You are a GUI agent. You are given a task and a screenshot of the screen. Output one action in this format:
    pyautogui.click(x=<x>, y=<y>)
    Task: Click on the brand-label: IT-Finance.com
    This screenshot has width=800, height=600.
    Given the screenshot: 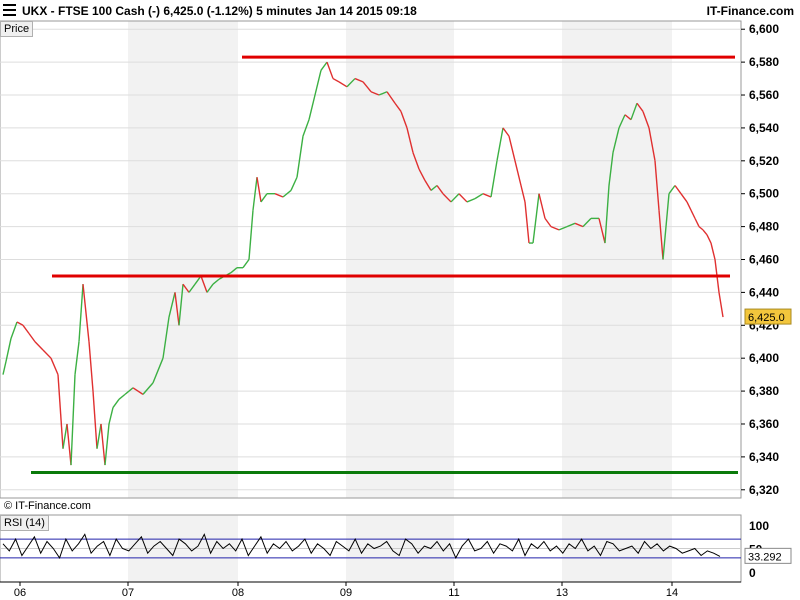 What is the action you would take?
    pyautogui.click(x=750, y=11)
    